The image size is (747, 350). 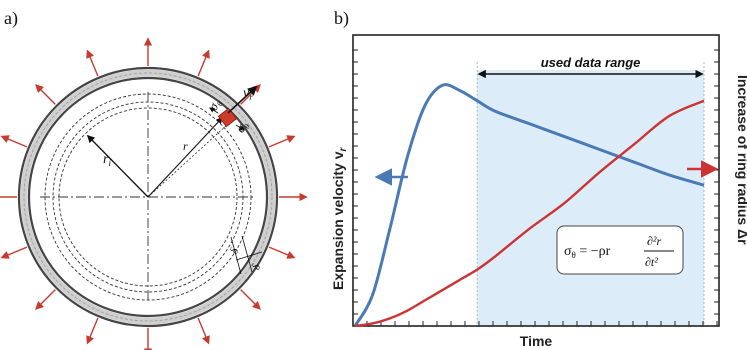 I want to click on radius-r-guide, so click(x=188, y=160).